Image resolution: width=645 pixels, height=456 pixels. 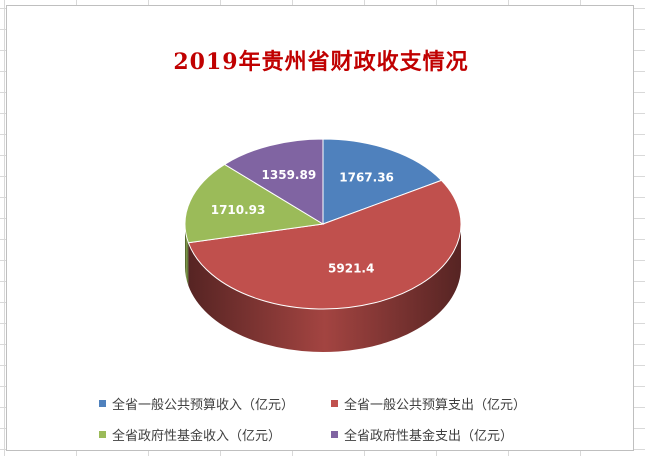 I want to click on legend-item-1: 全省一般公共预算收入（亿元）, so click(x=215, y=403).